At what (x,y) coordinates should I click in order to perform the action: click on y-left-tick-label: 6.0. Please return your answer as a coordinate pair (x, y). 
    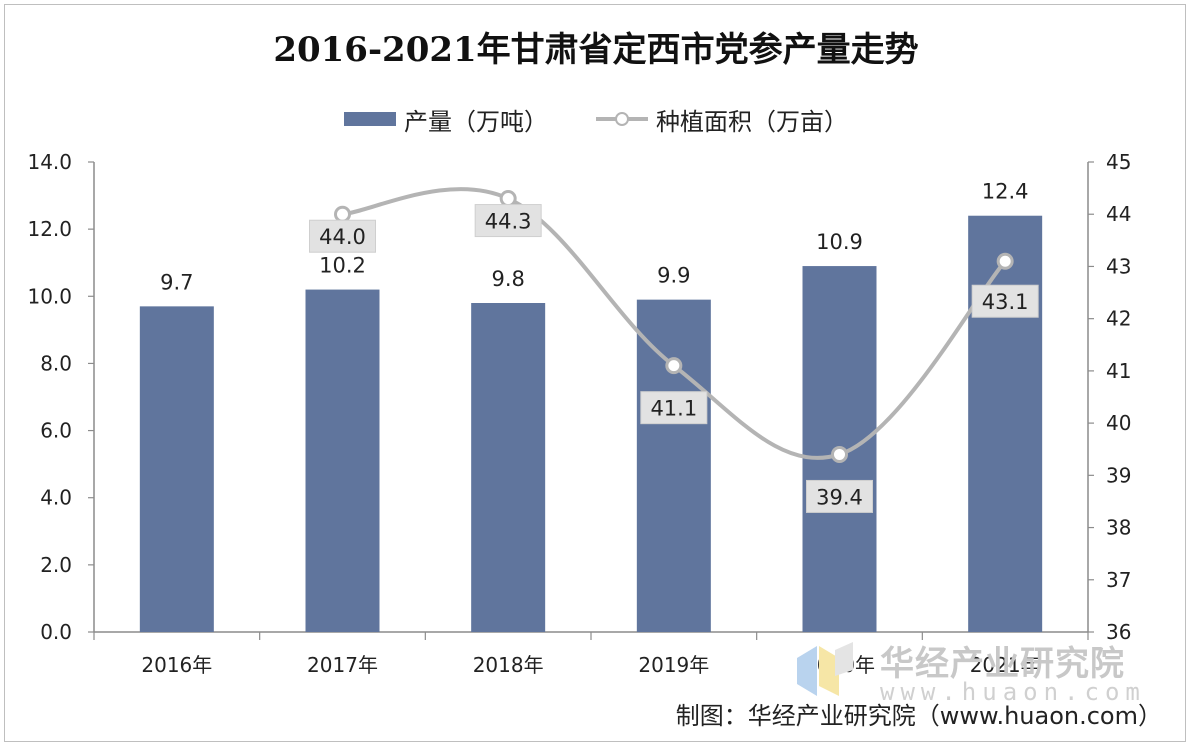
    Looking at the image, I should click on (56, 431).